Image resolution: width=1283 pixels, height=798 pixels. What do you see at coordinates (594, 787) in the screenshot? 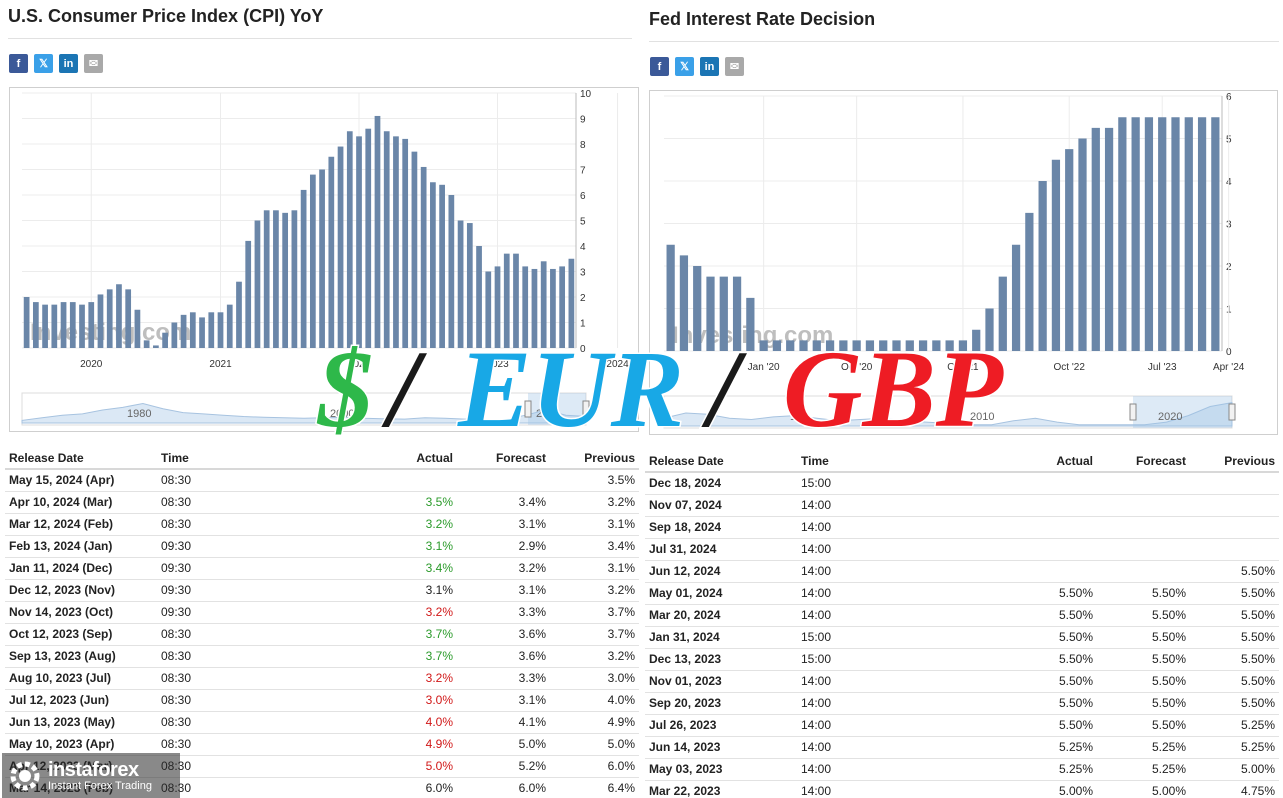
I see `previous-cell: 6.4%` at bounding box center [594, 787].